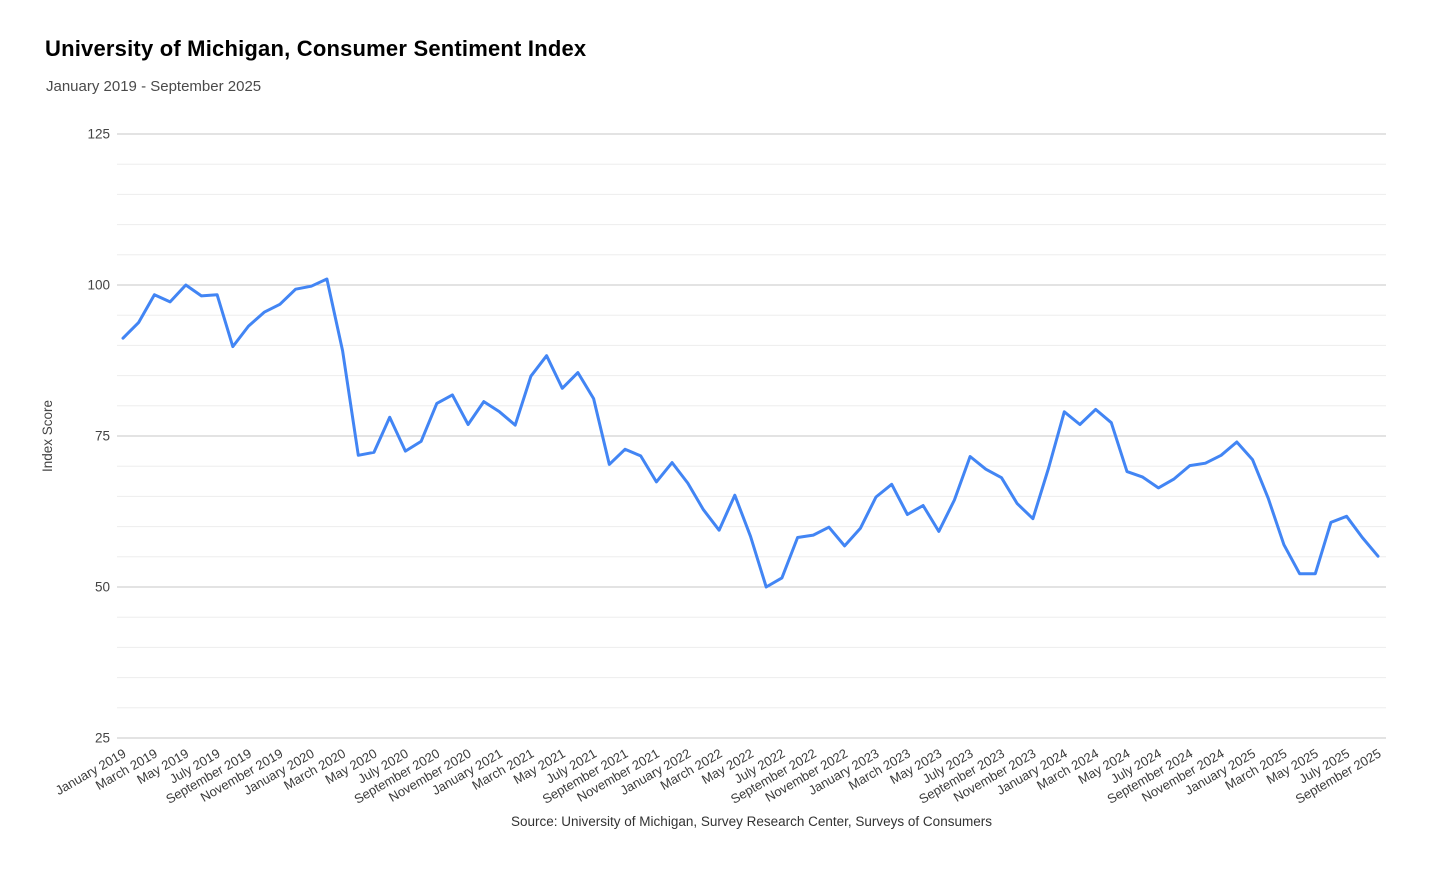  I want to click on y-axis-tick-label: 25, so click(102, 738).